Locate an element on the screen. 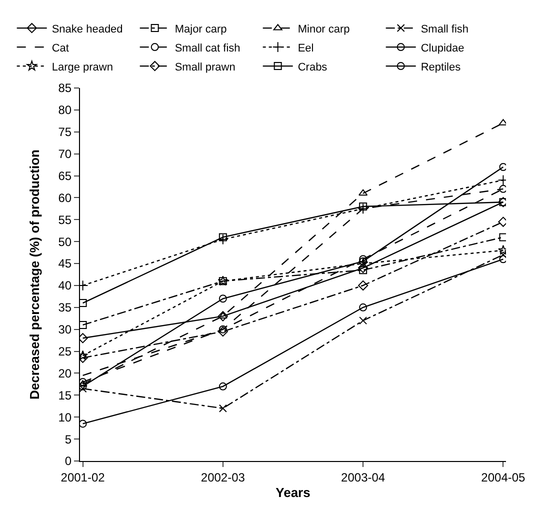 The image size is (538, 510). y-tick-label: 55 is located at coordinates (65, 219).